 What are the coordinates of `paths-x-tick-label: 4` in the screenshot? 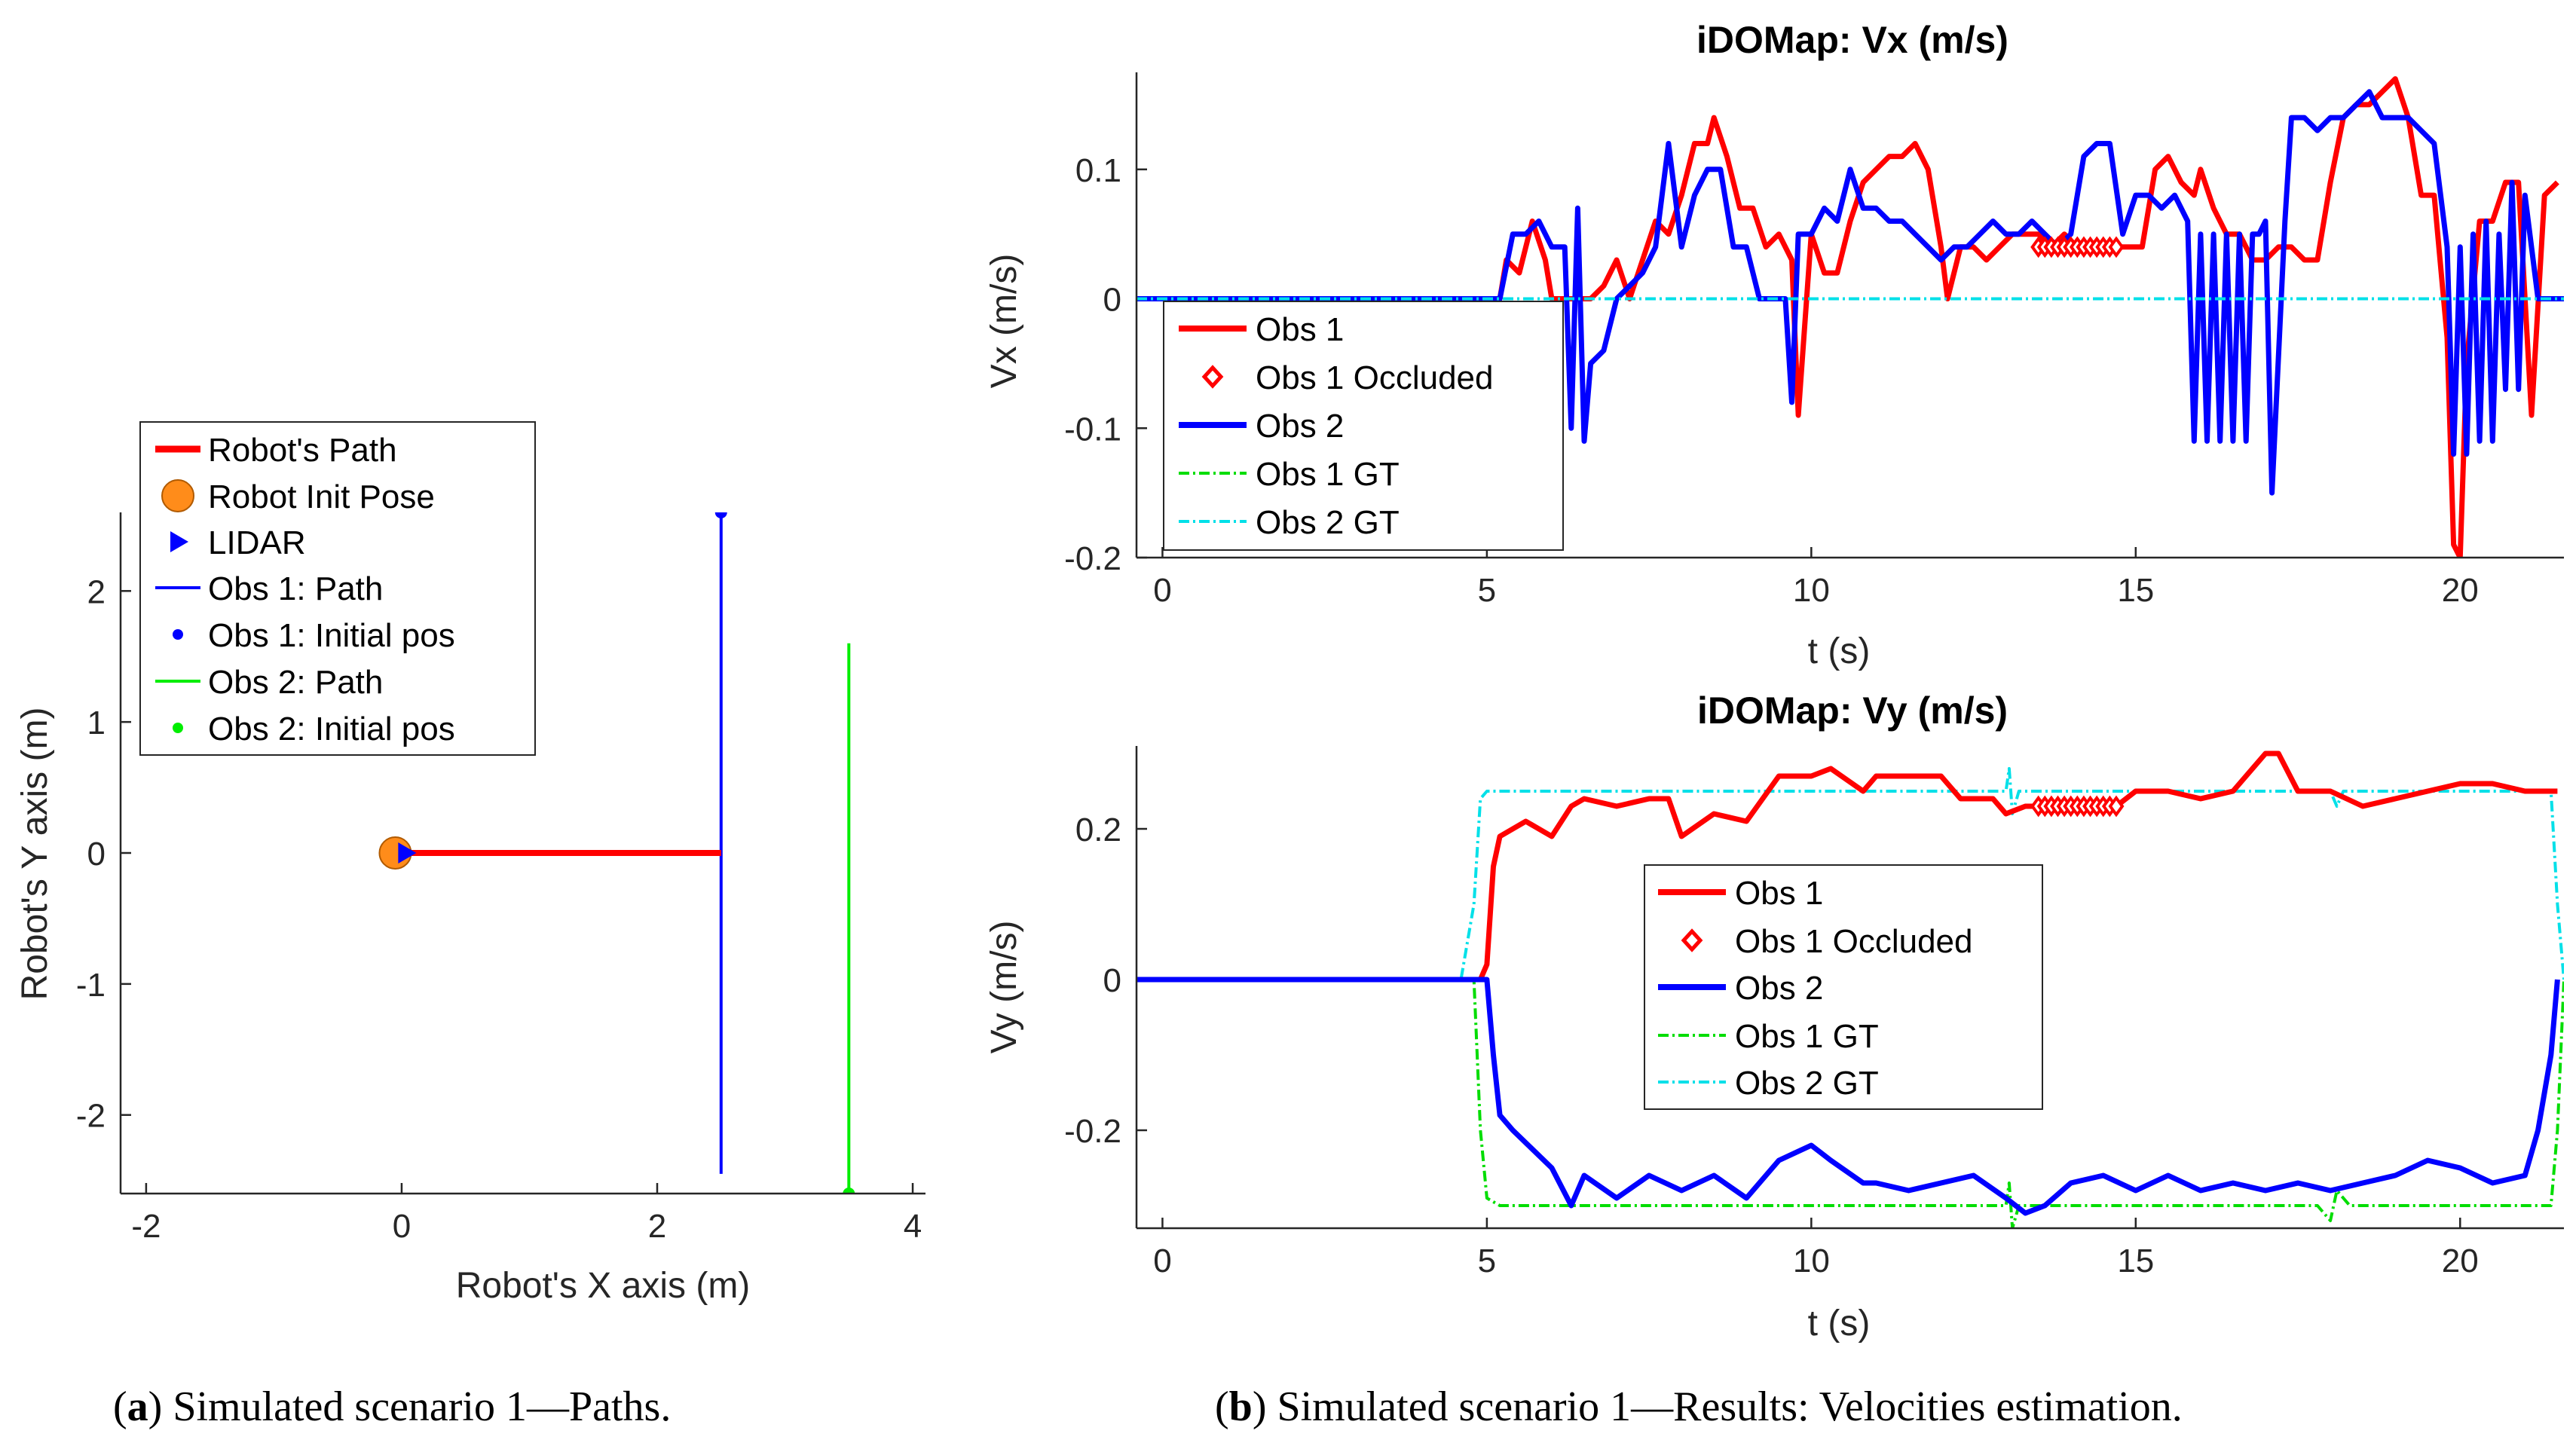 It's located at (913, 1226).